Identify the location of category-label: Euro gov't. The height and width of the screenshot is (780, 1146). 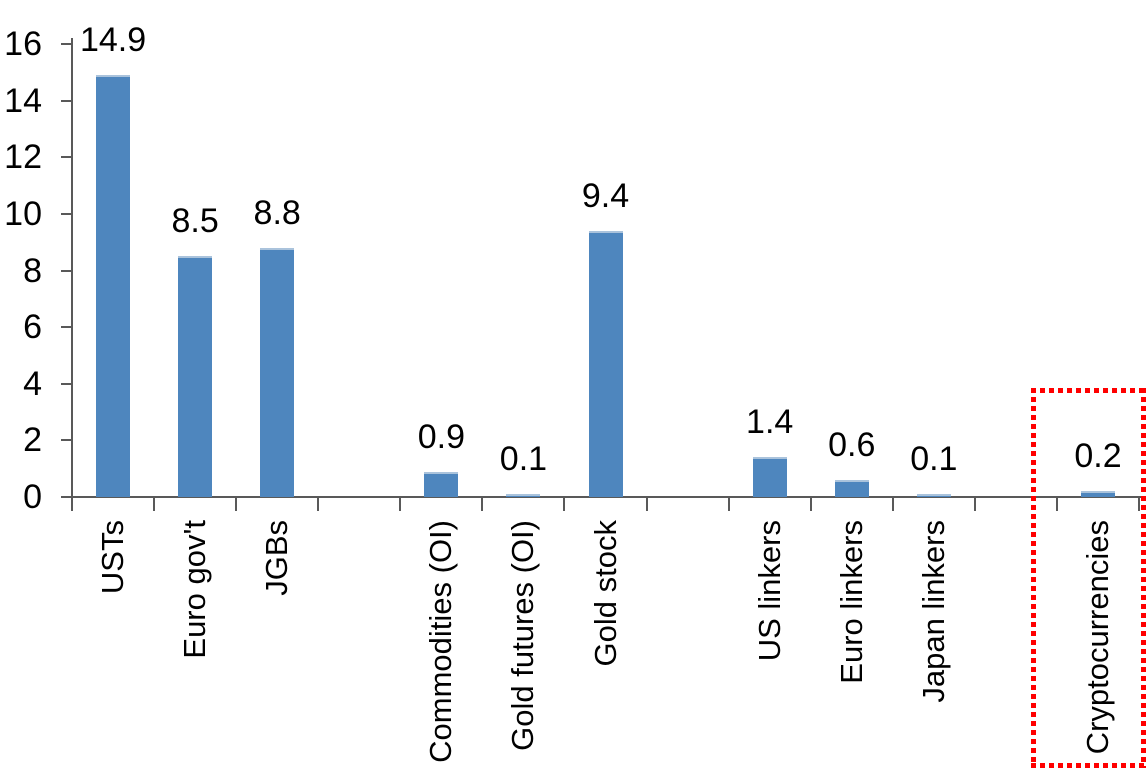
(195, 589).